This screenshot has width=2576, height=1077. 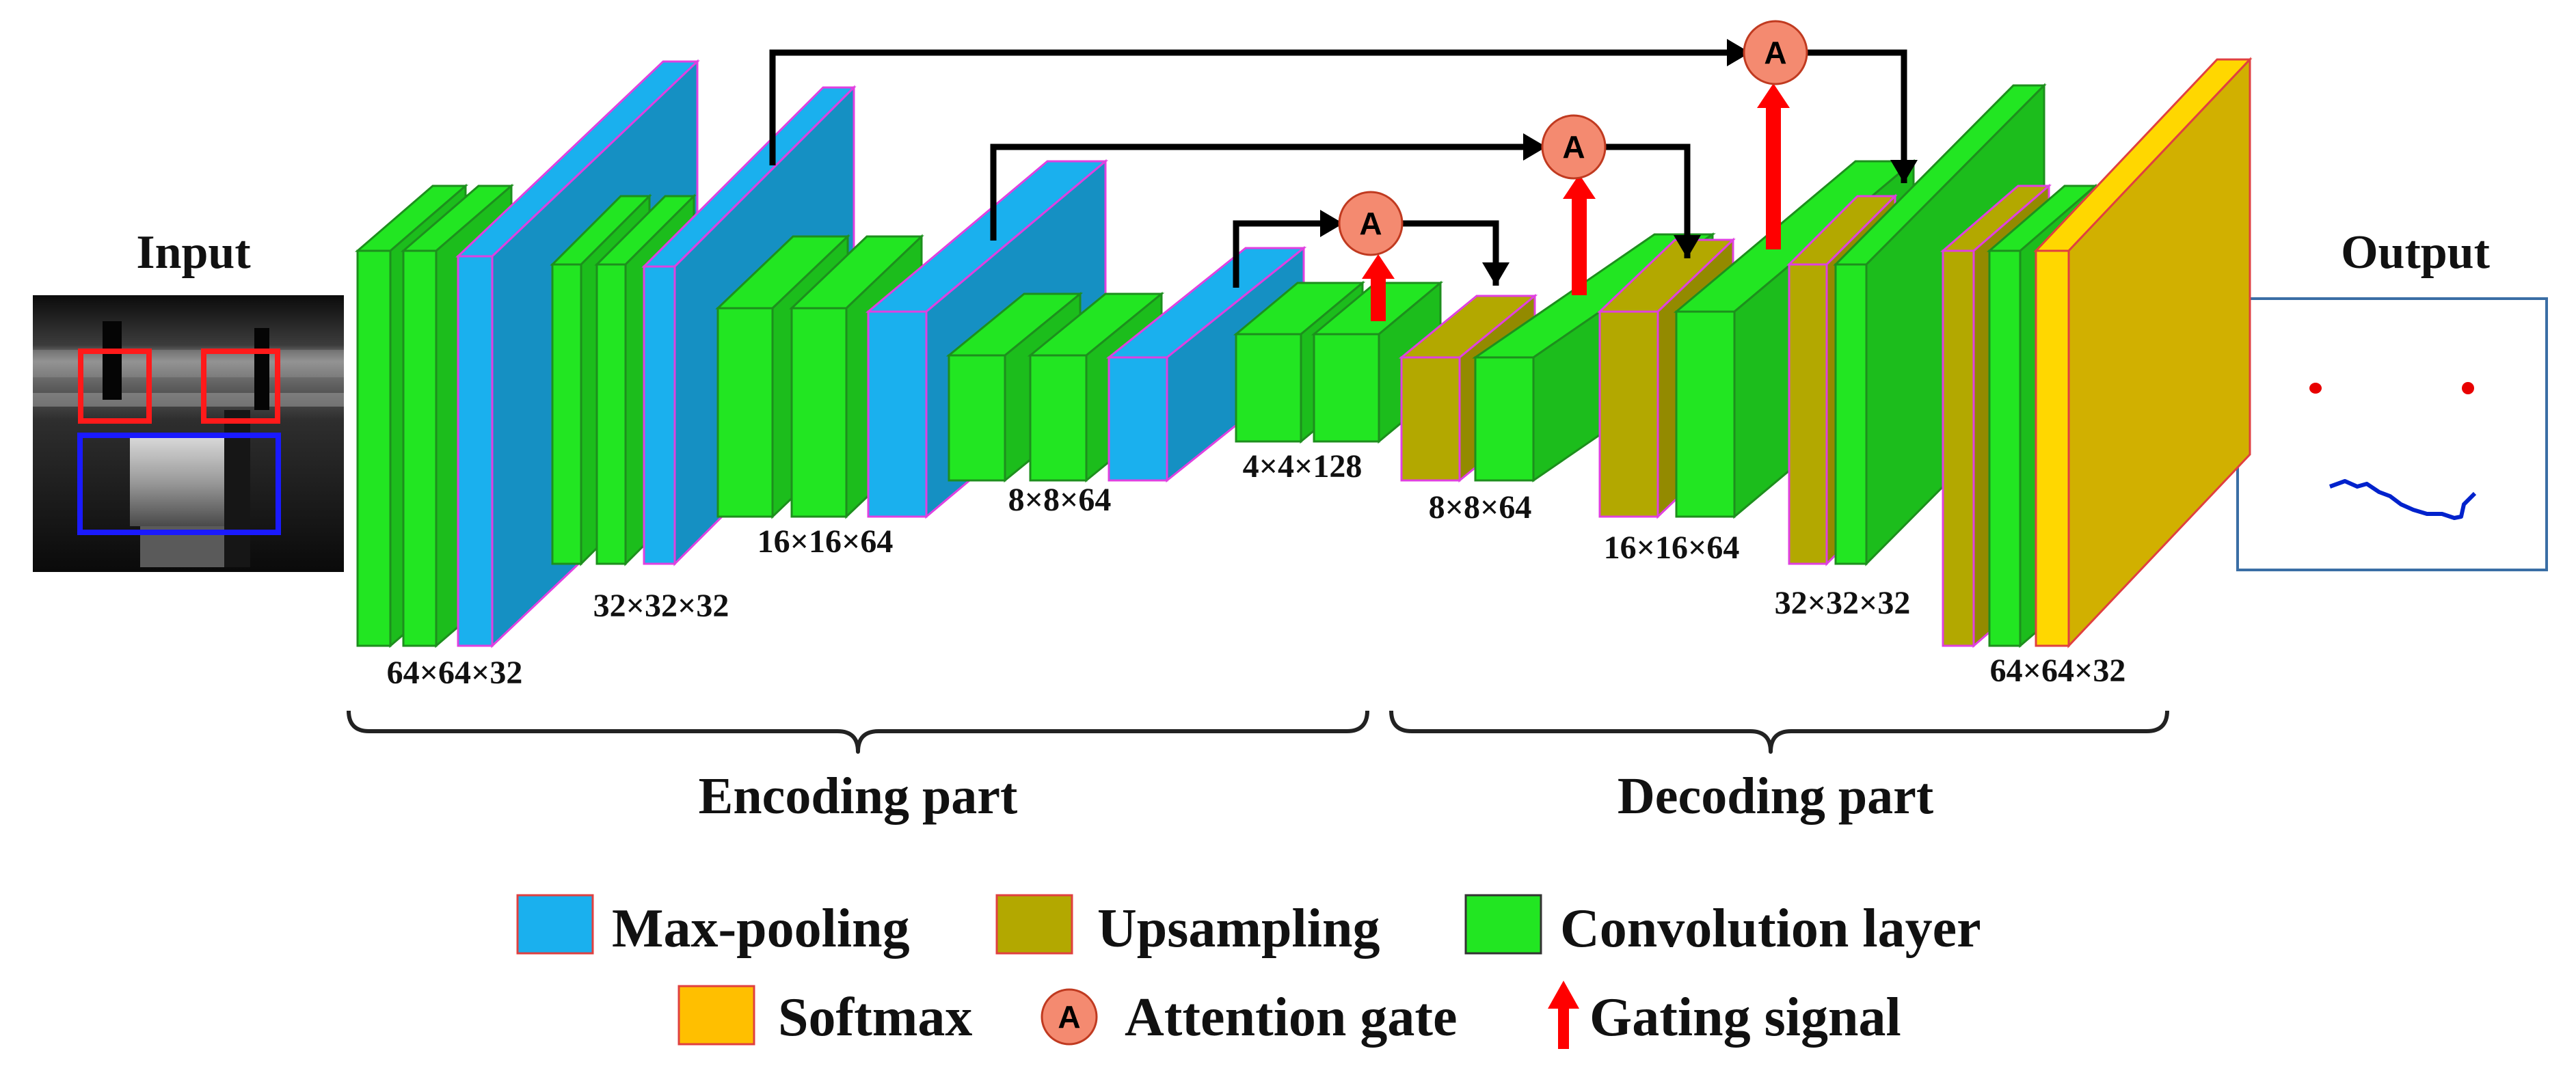 I want to click on attention-gate-2: A, so click(x=1574, y=147).